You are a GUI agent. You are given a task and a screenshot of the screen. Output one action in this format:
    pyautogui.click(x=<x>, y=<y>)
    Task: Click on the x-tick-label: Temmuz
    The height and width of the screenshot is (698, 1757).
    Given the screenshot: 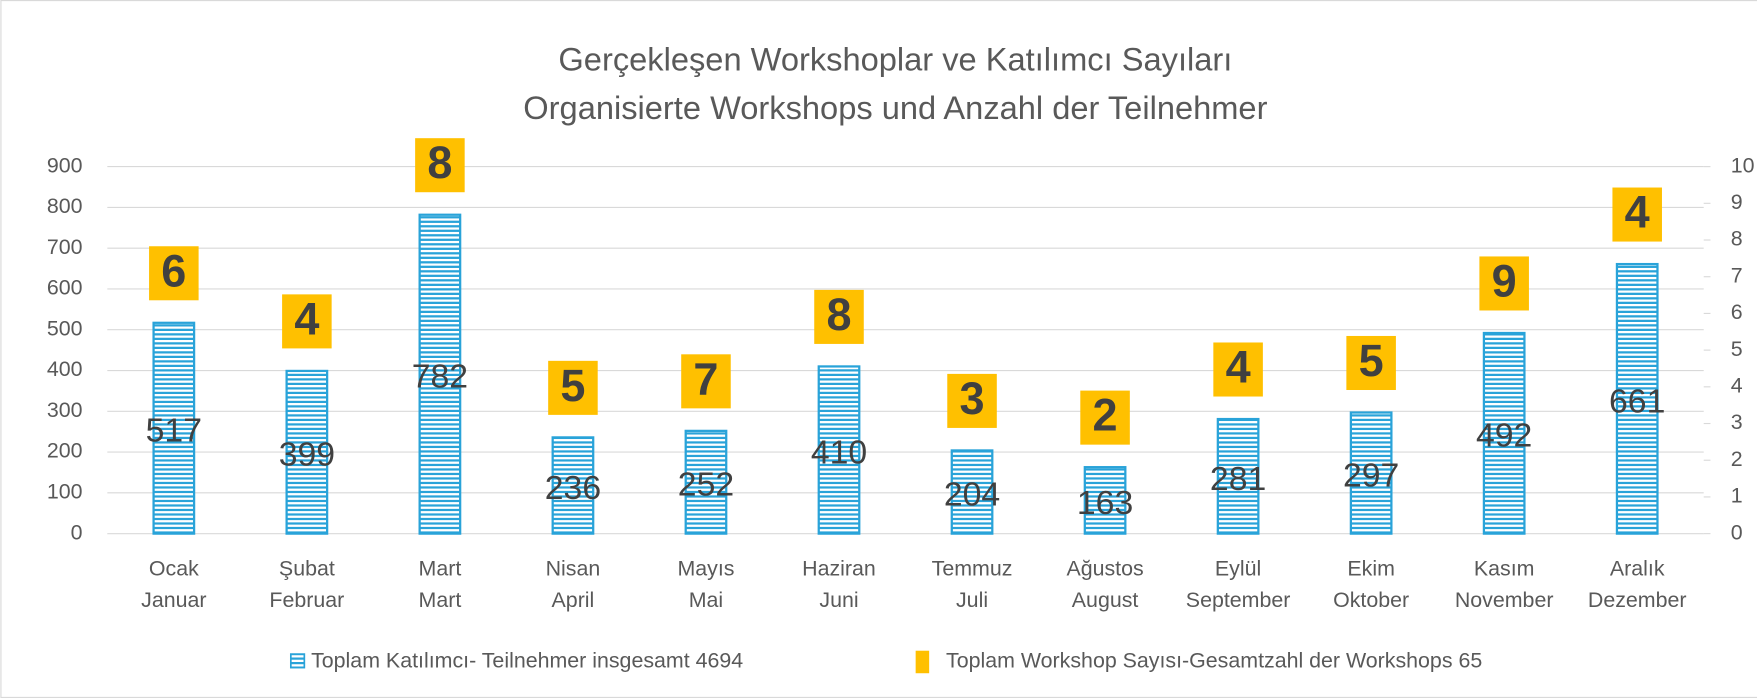 What is the action you would take?
    pyautogui.click(x=972, y=568)
    